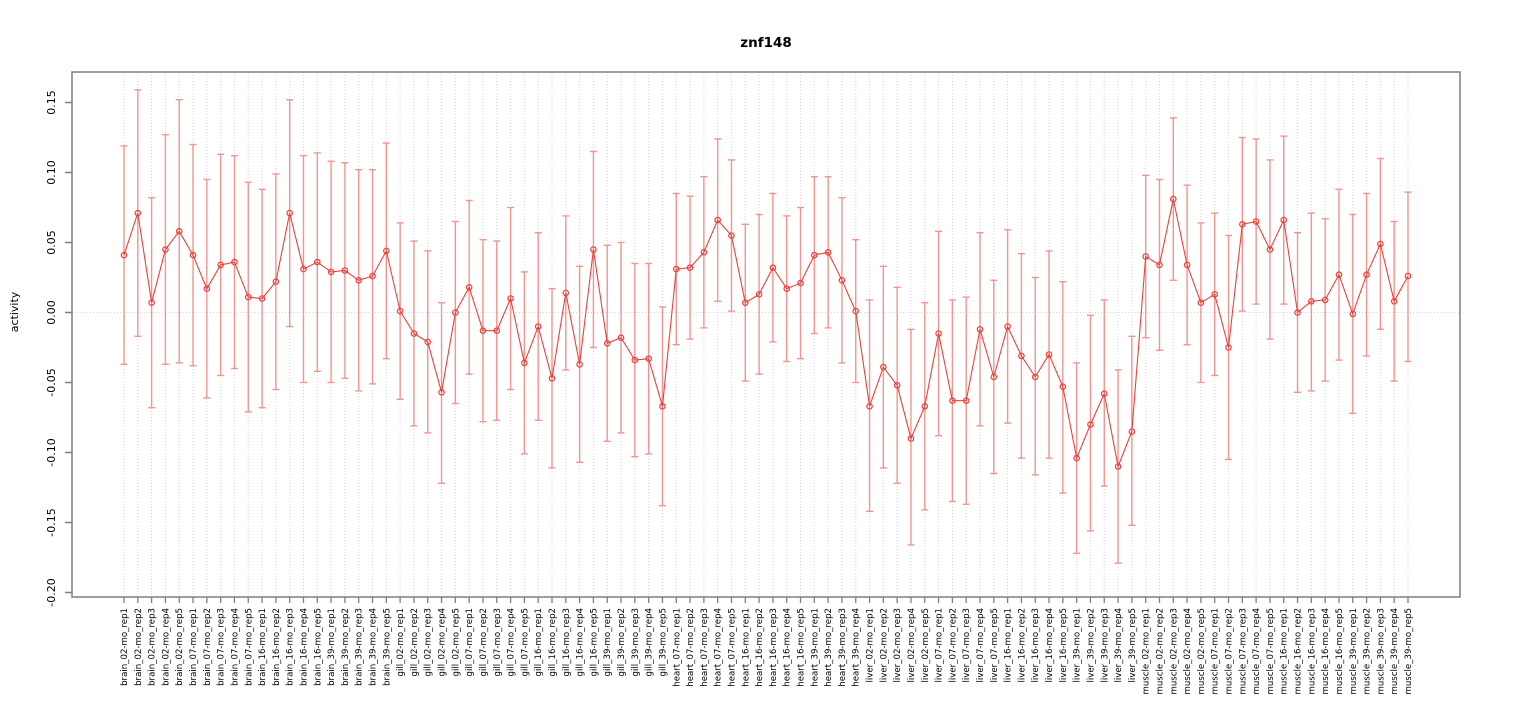 The image size is (1530, 724). Describe the element at coordinates (429, 642) in the screenshot. I see `x-tick-label: gill_02-mo_rep3` at that location.